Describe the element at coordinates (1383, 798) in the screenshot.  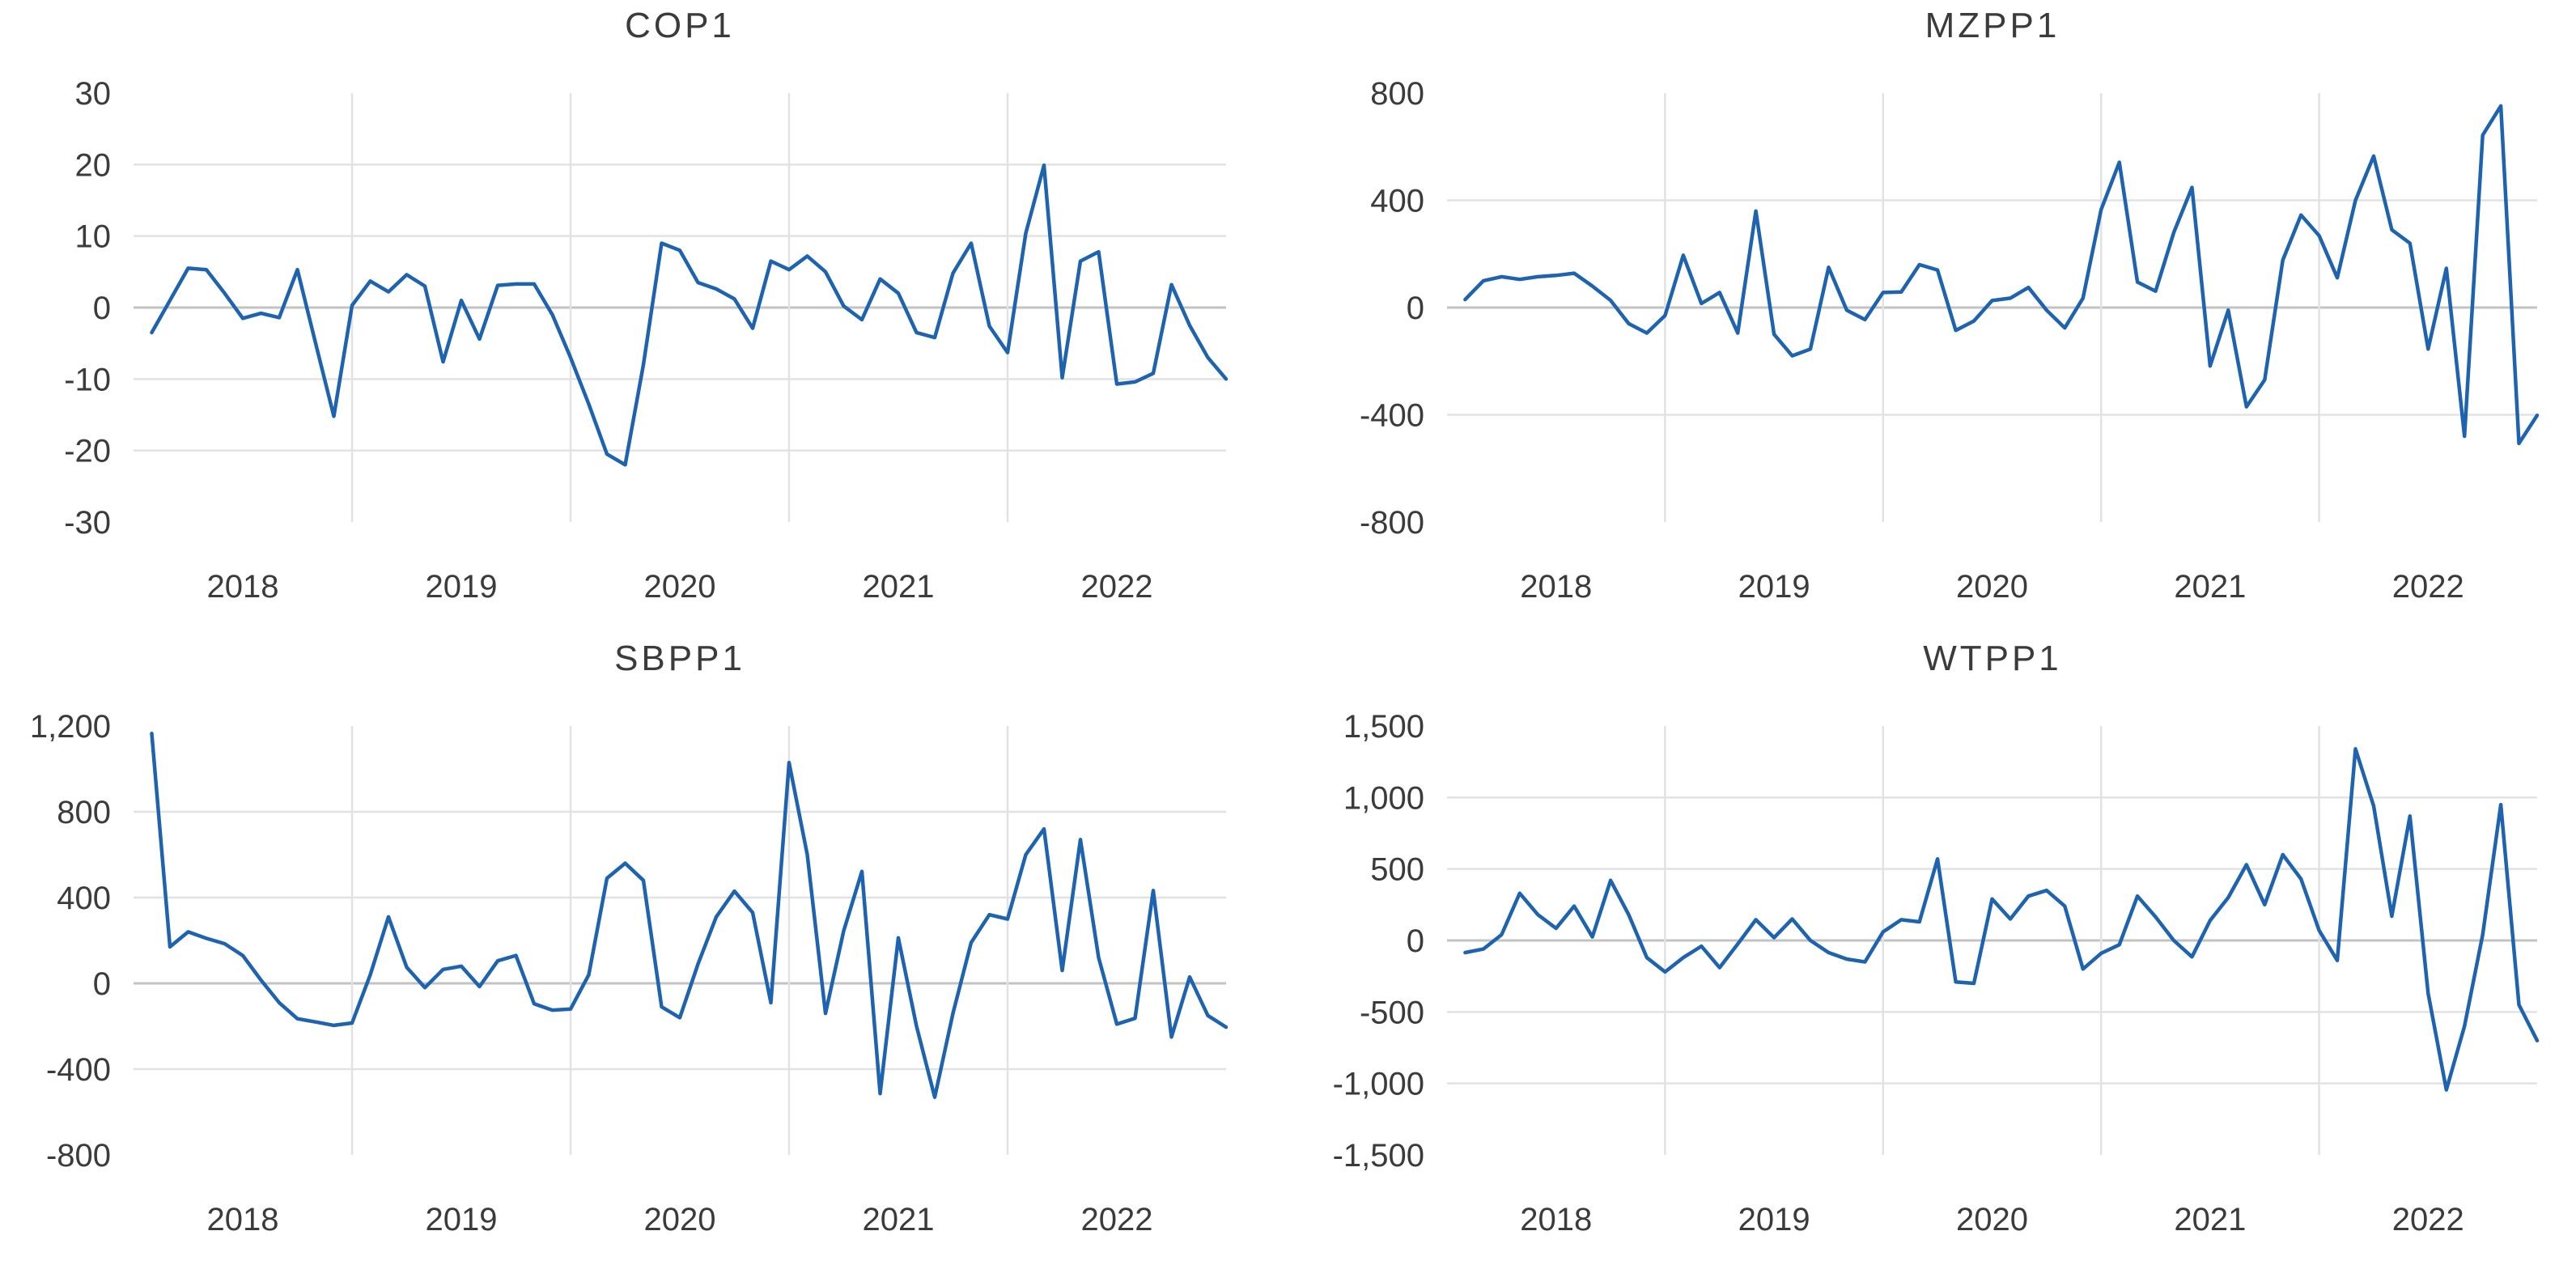
I see `y-tick-label: 1,000` at that location.